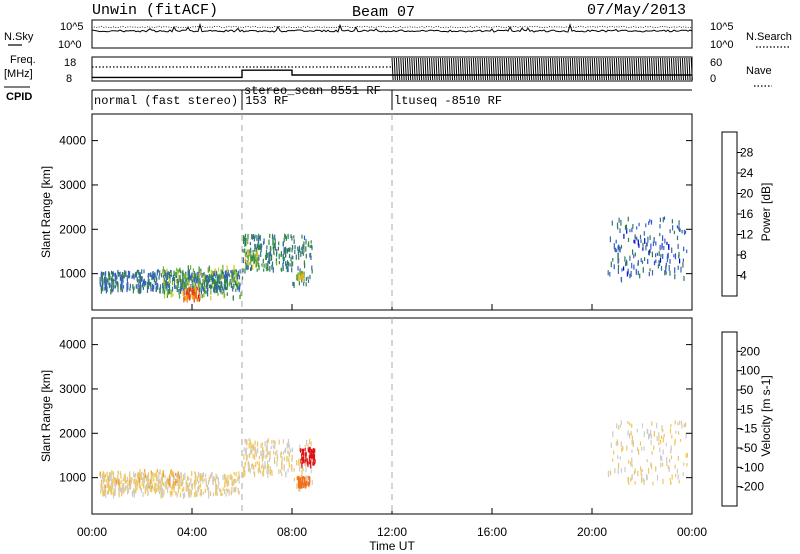  What do you see at coordinates (392, 27) in the screenshot?
I see `noise-traces` at bounding box center [392, 27].